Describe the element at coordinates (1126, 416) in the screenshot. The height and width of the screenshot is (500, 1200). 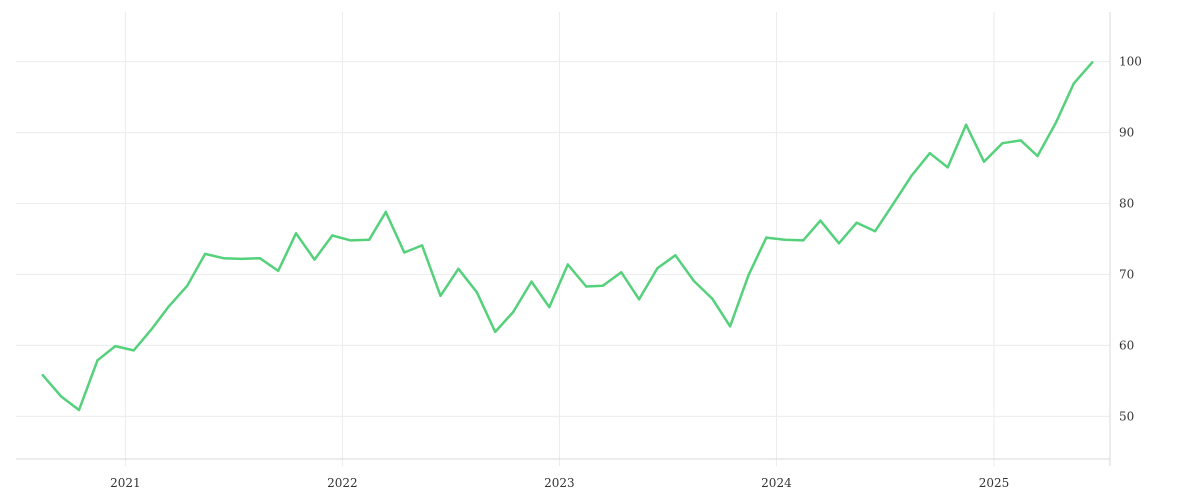
I see `y-tick-label-50: 50` at that location.